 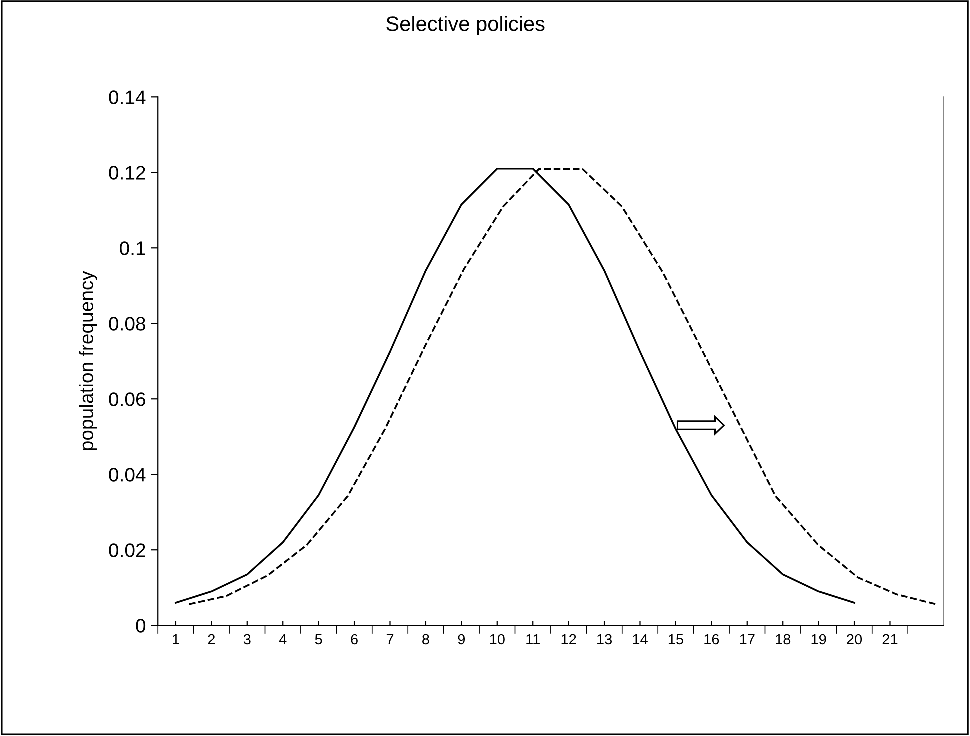 What do you see at coordinates (212, 639) in the screenshot?
I see `x-tick-label: 2` at bounding box center [212, 639].